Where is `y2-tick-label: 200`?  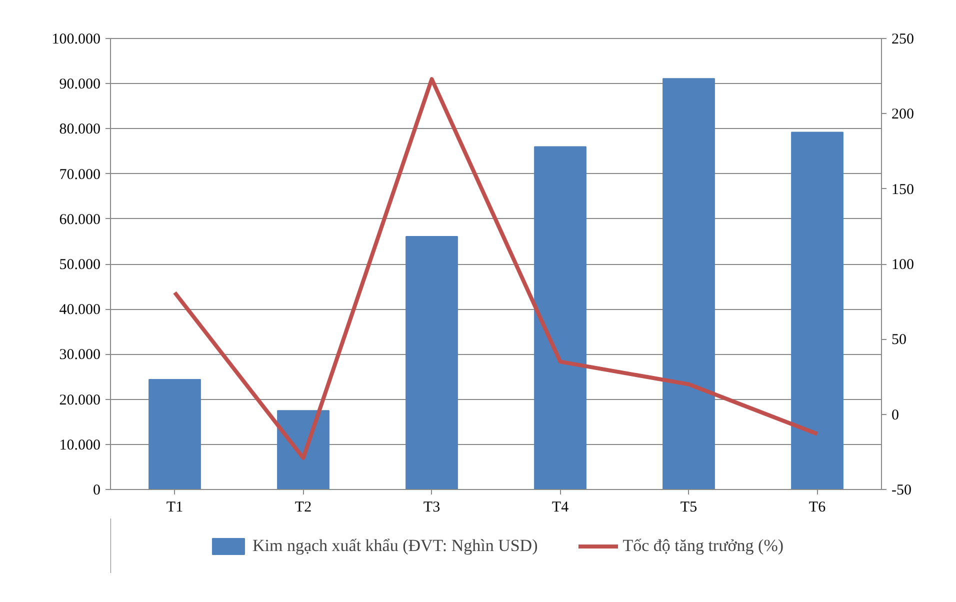
y2-tick-label: 200 is located at coordinates (903, 114).